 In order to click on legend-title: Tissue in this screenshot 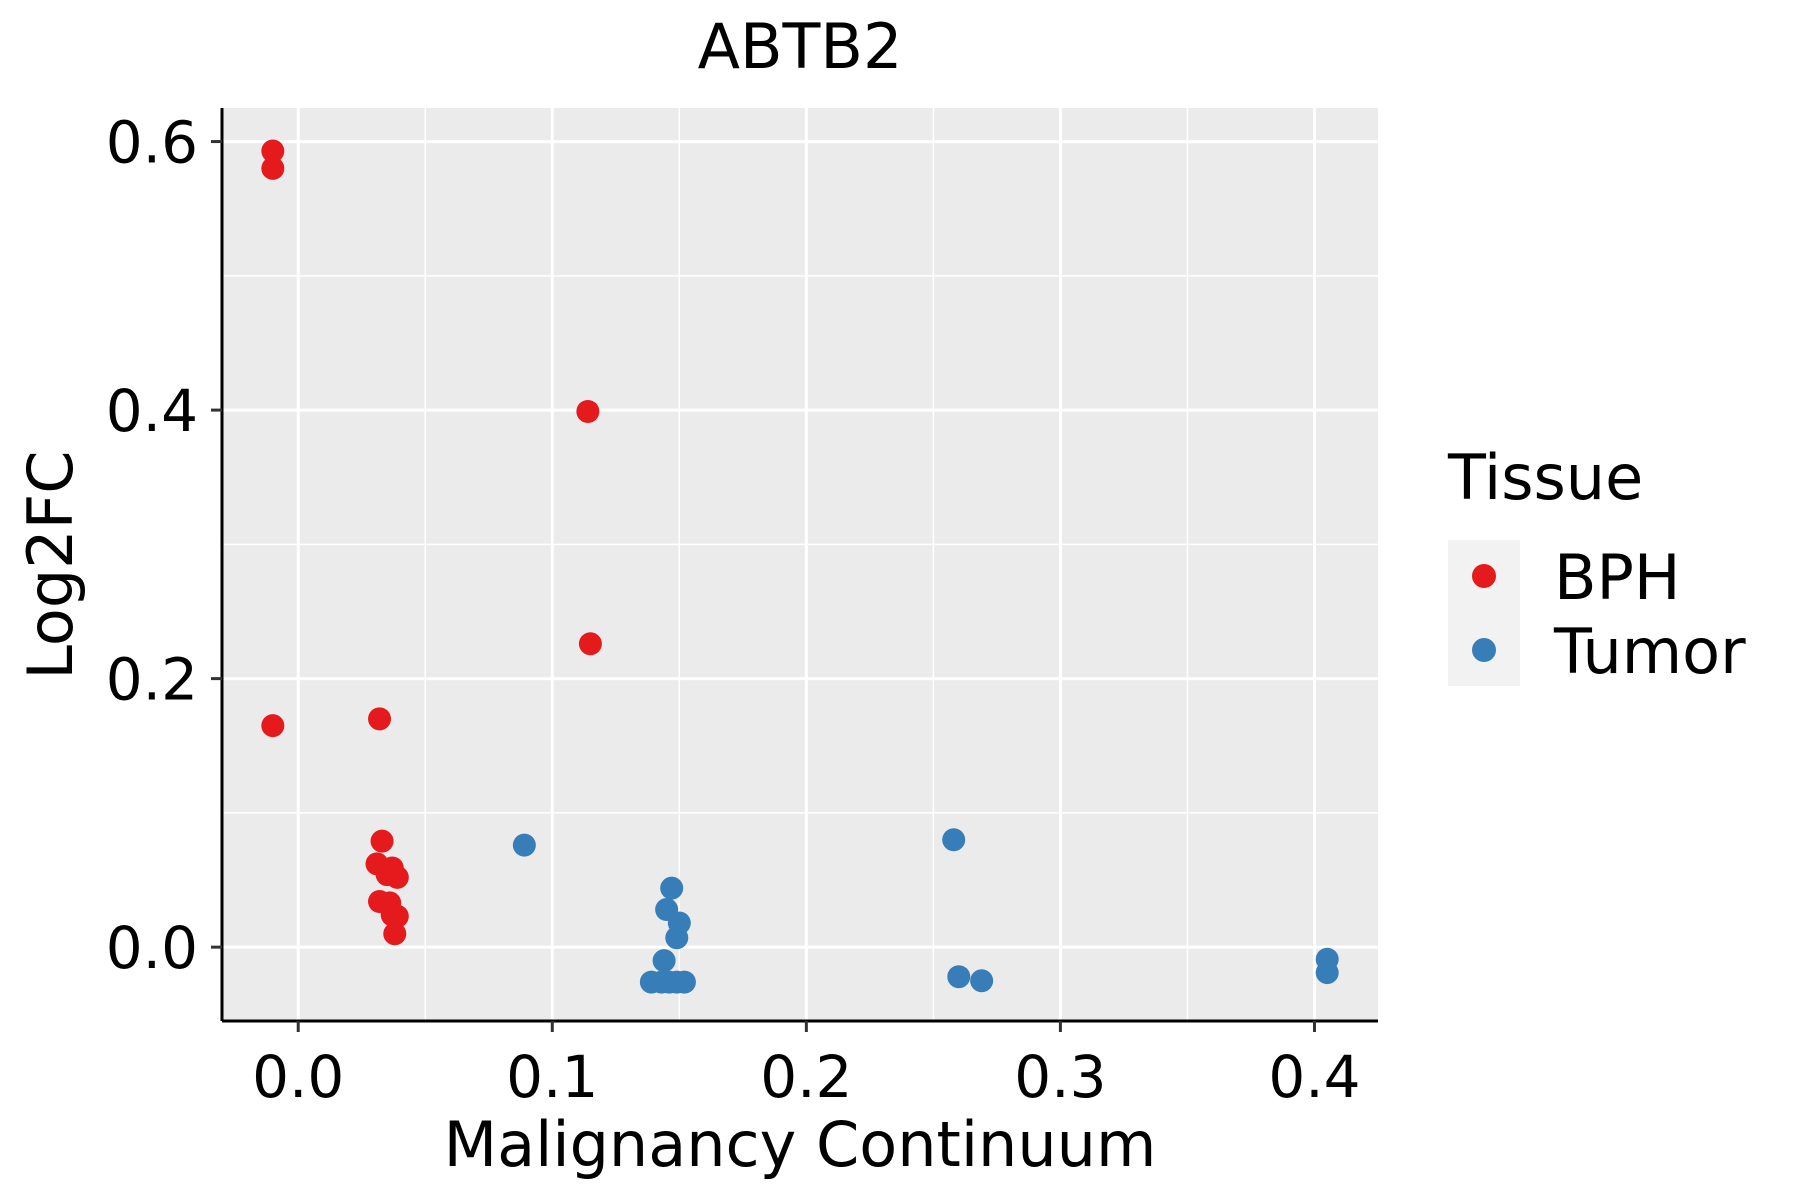, I will do `click(1545, 477)`.